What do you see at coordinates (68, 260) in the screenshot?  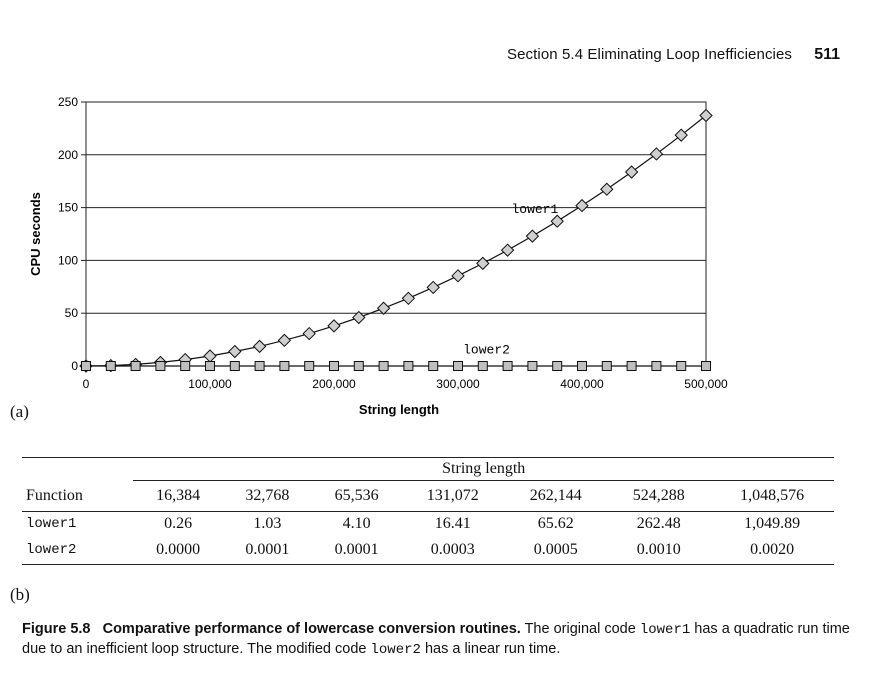 I see `y-tick-label: 100` at bounding box center [68, 260].